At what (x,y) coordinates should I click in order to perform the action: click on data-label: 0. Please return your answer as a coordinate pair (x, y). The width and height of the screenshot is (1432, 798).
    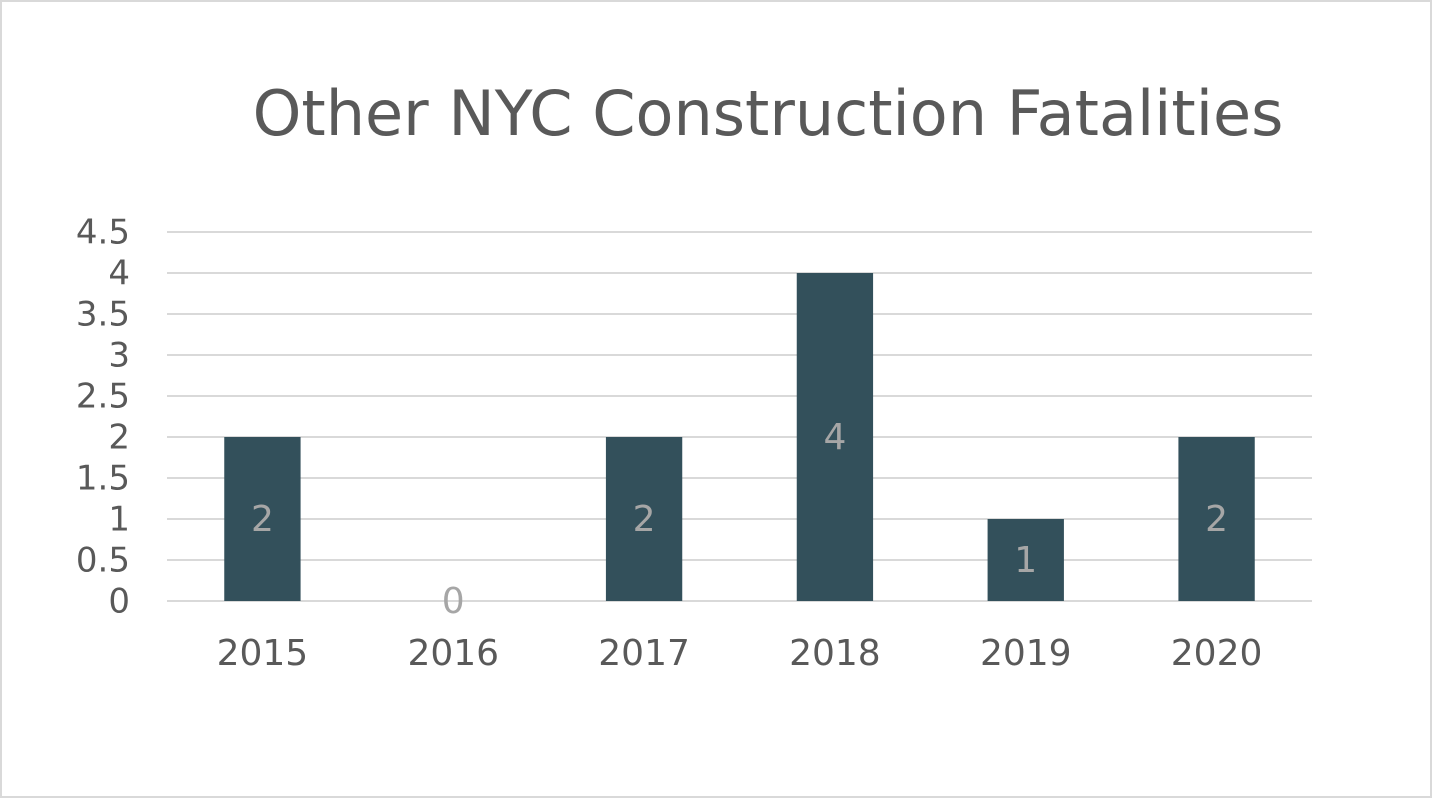
    Looking at the image, I should click on (453, 601).